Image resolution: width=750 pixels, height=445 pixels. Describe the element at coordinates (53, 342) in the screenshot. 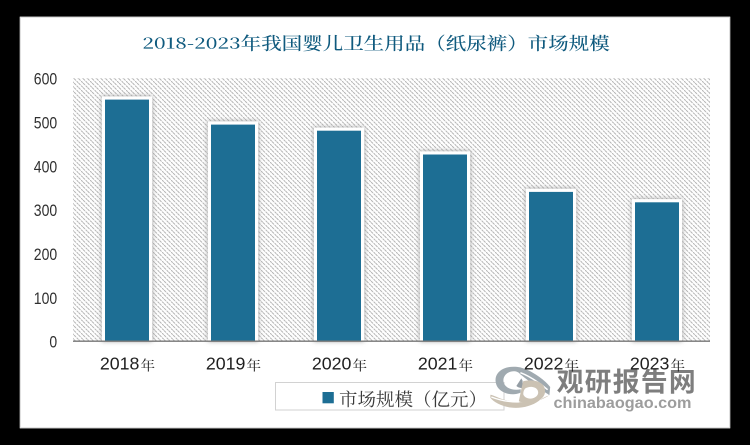

I see `svg-text: 0` at that location.